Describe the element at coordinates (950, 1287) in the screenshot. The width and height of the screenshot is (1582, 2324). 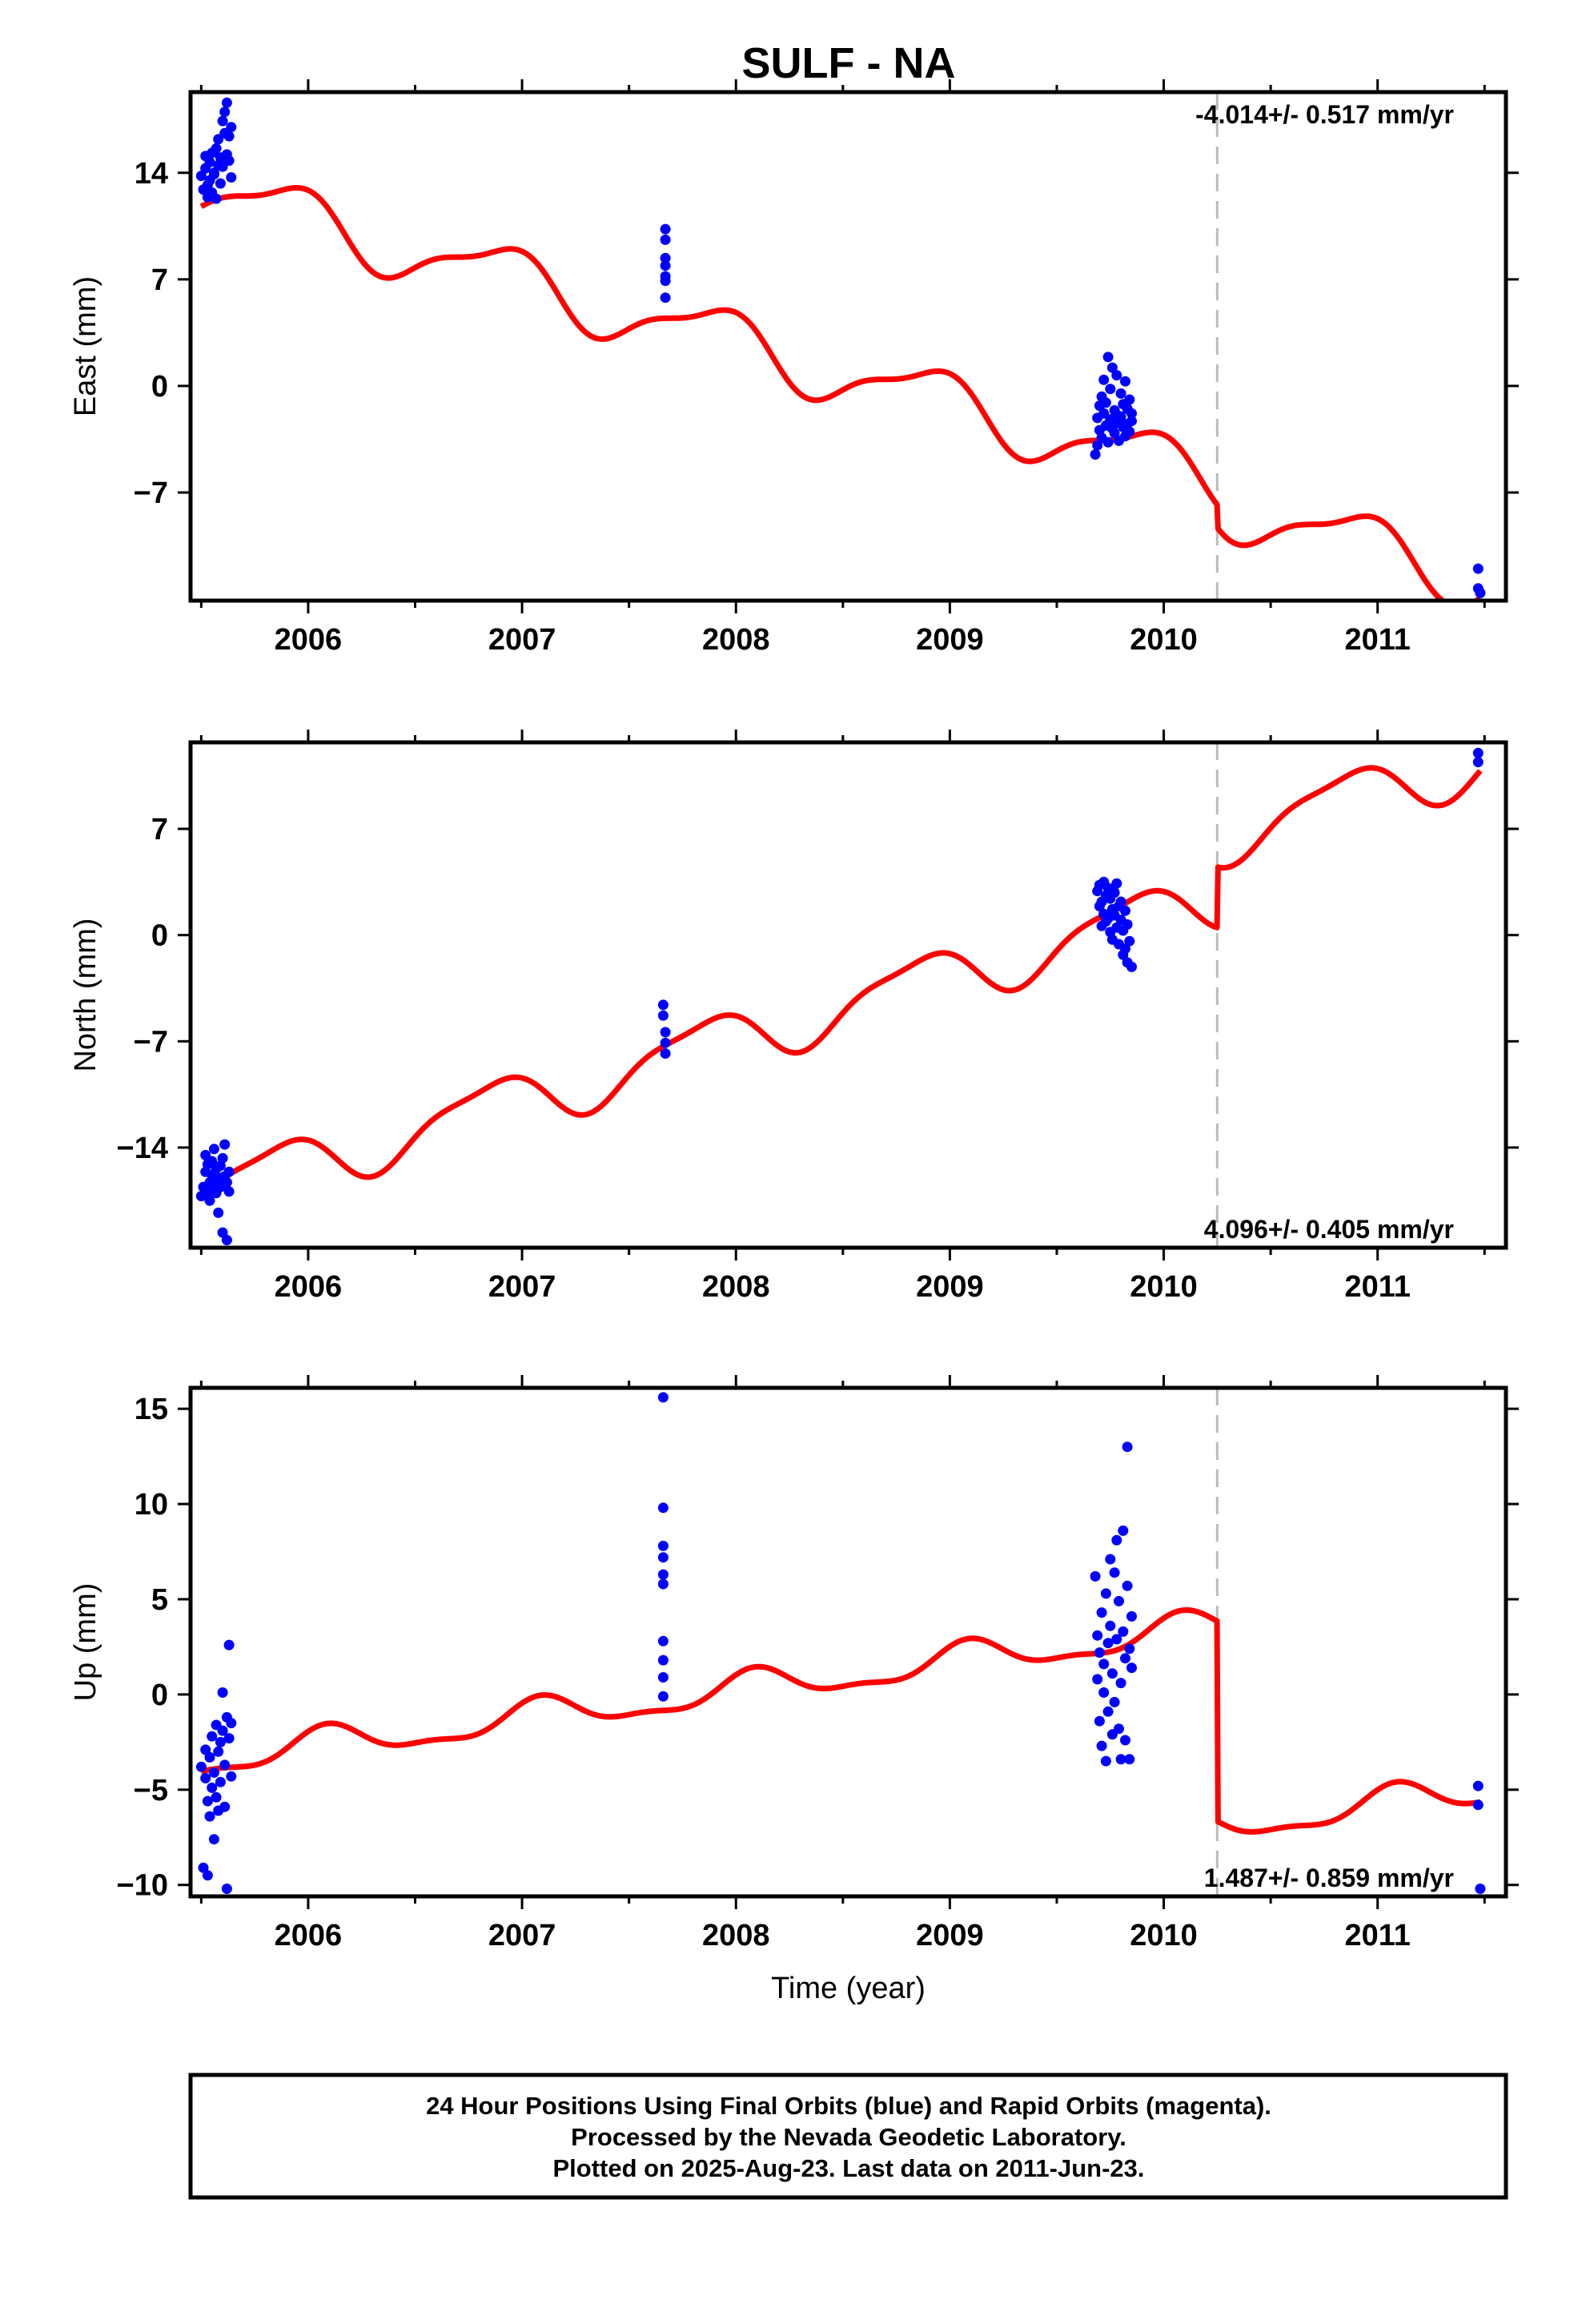
I see `north-x-tick-label: 2009` at that location.